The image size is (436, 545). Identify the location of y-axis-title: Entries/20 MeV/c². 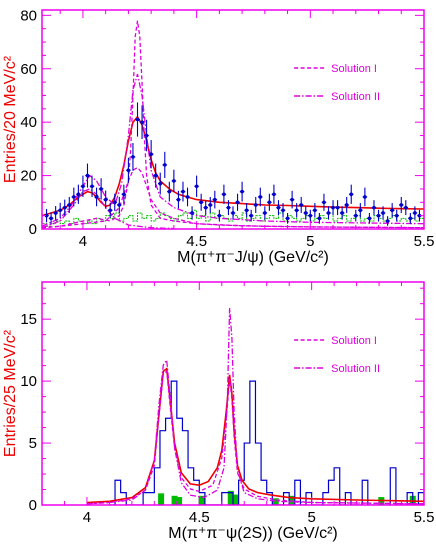
(10, 119).